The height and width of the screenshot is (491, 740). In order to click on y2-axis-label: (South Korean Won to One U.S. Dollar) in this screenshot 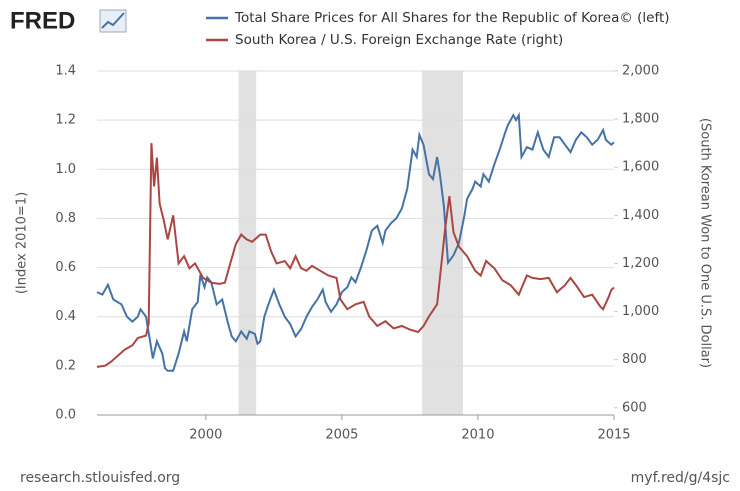, I will do `click(705, 243)`.